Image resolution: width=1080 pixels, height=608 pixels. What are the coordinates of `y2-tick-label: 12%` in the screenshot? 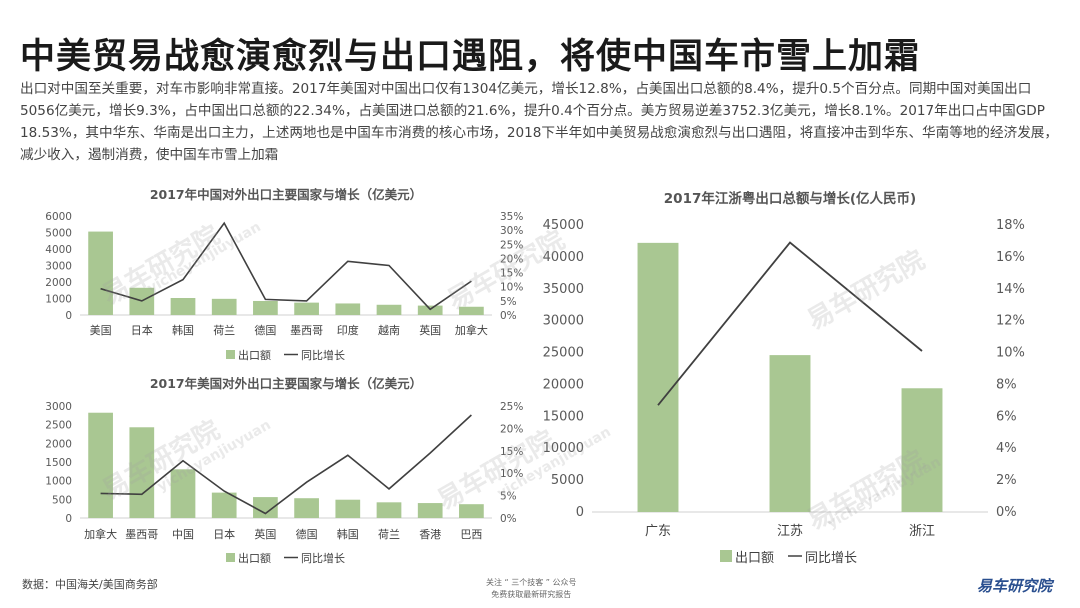 It's located at (1010, 321).